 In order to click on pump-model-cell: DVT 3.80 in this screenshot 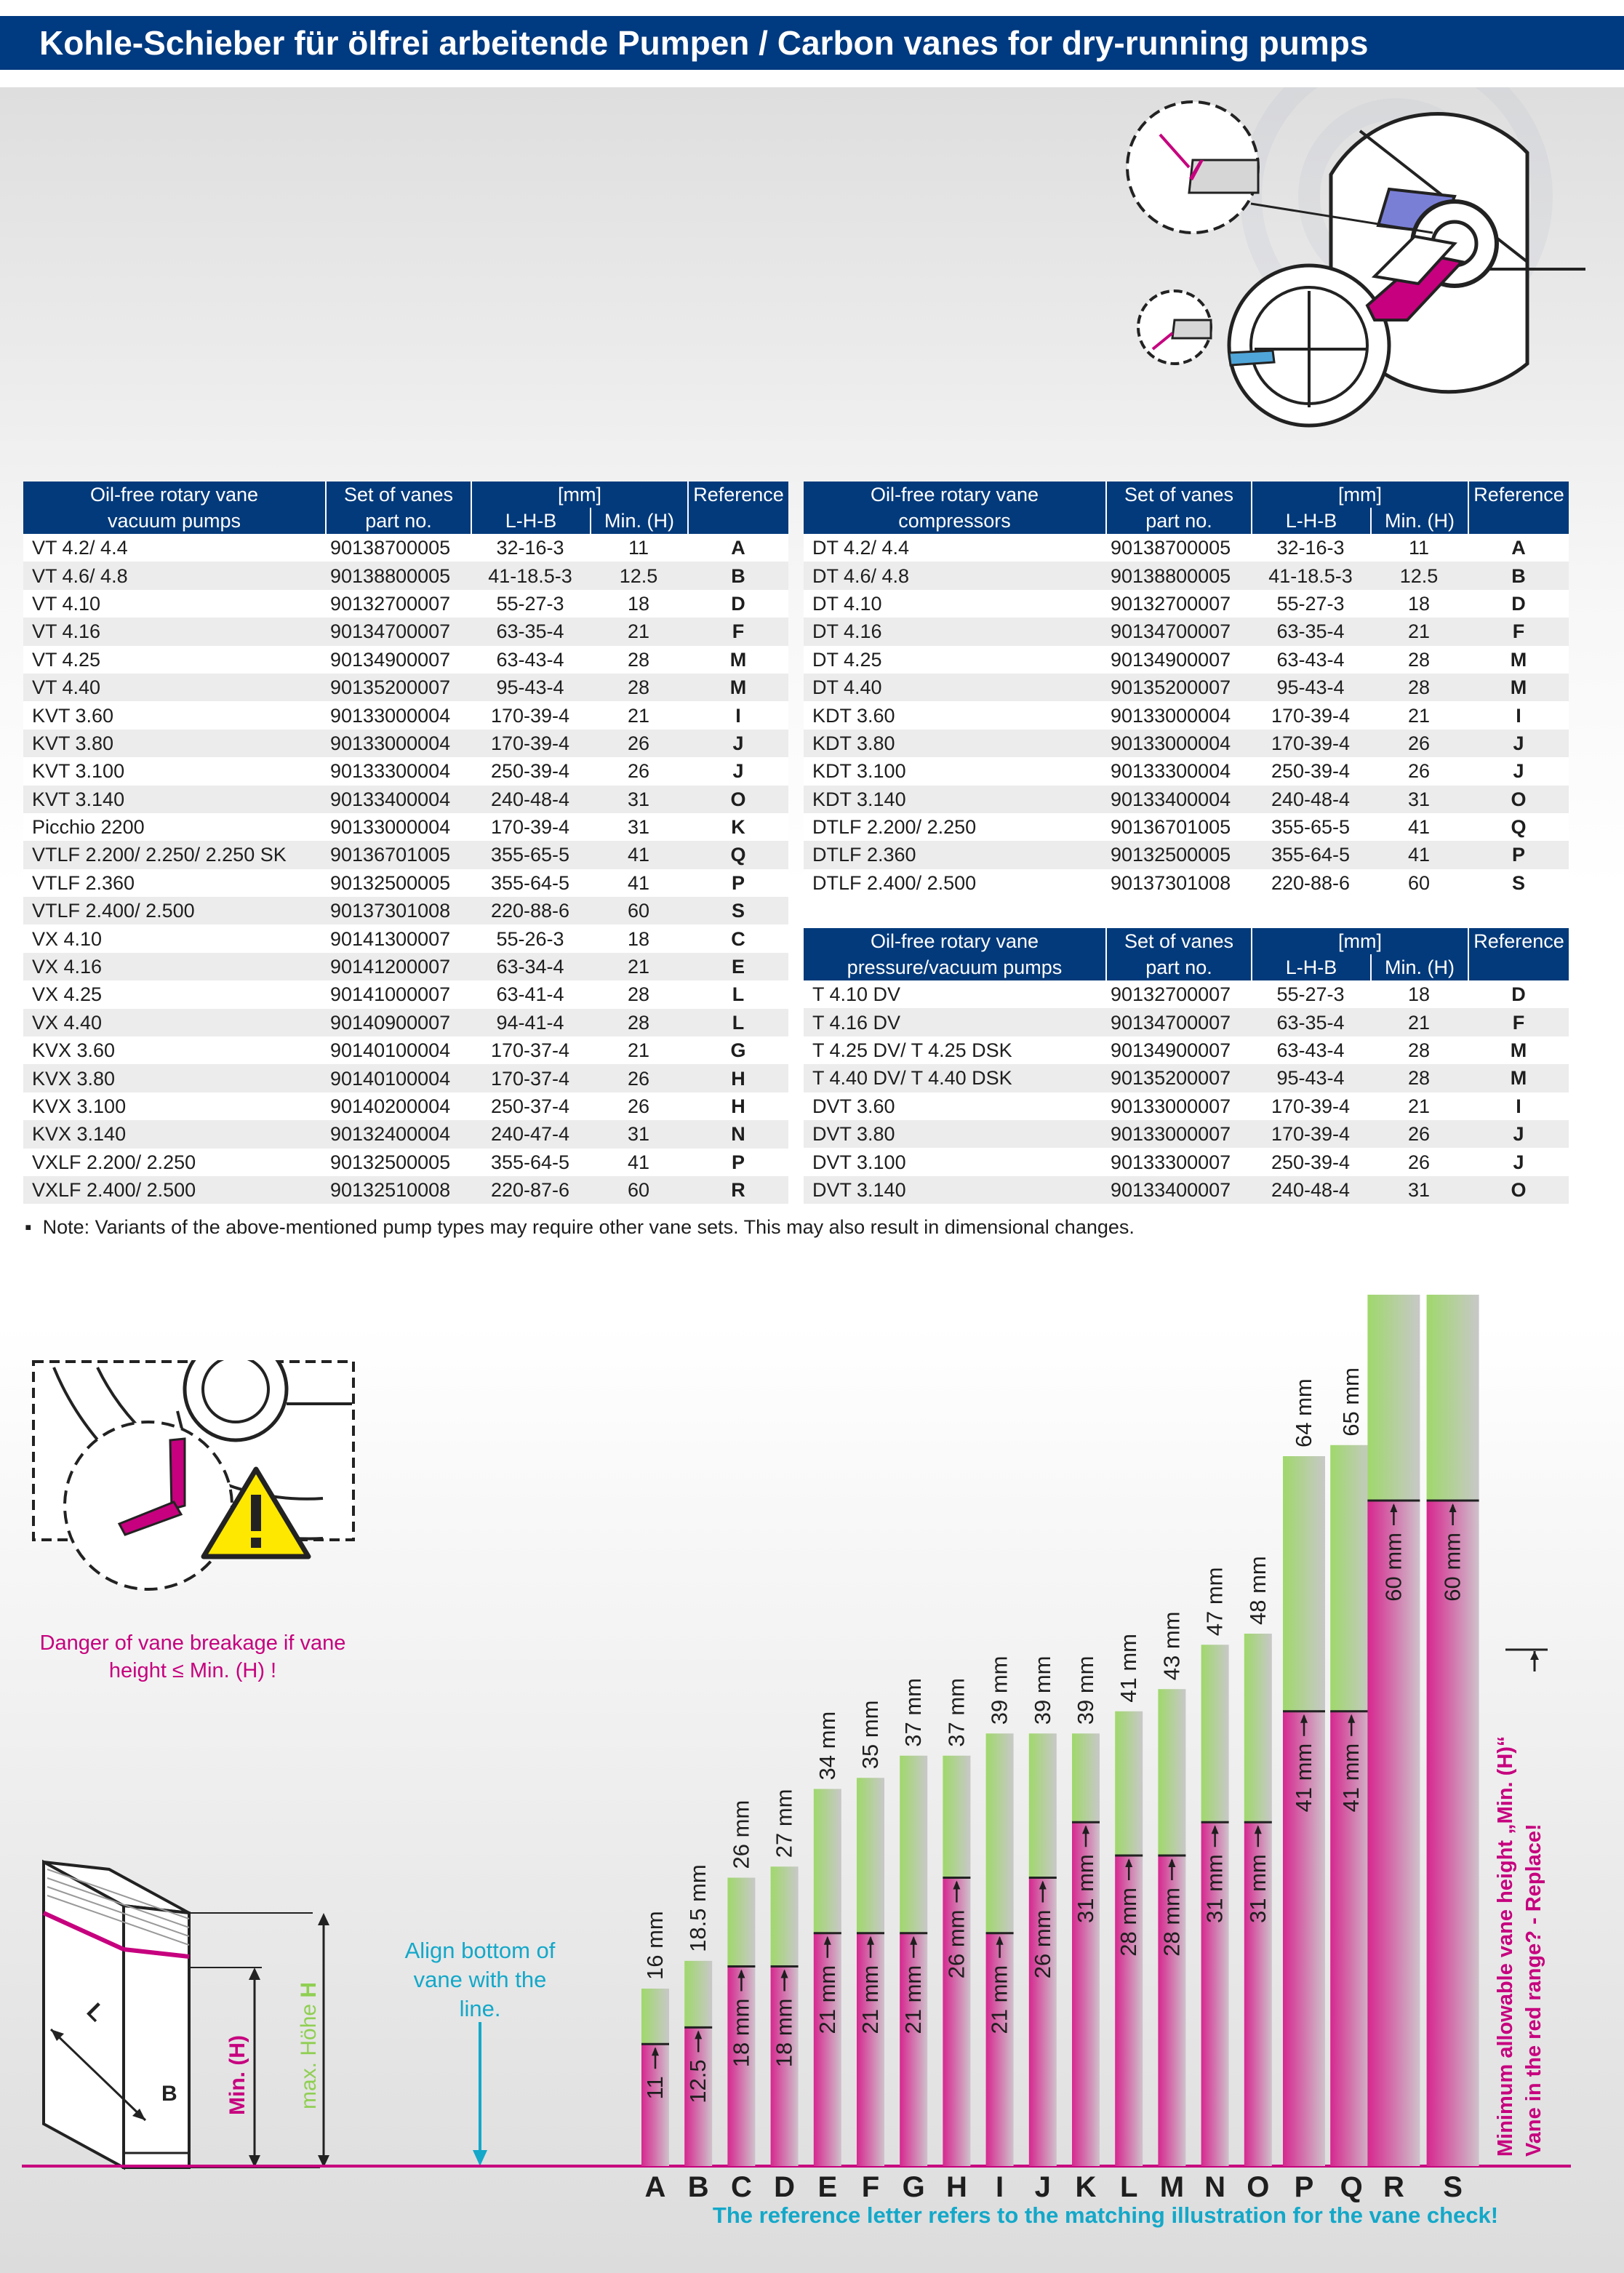, I will do `click(955, 1134)`.